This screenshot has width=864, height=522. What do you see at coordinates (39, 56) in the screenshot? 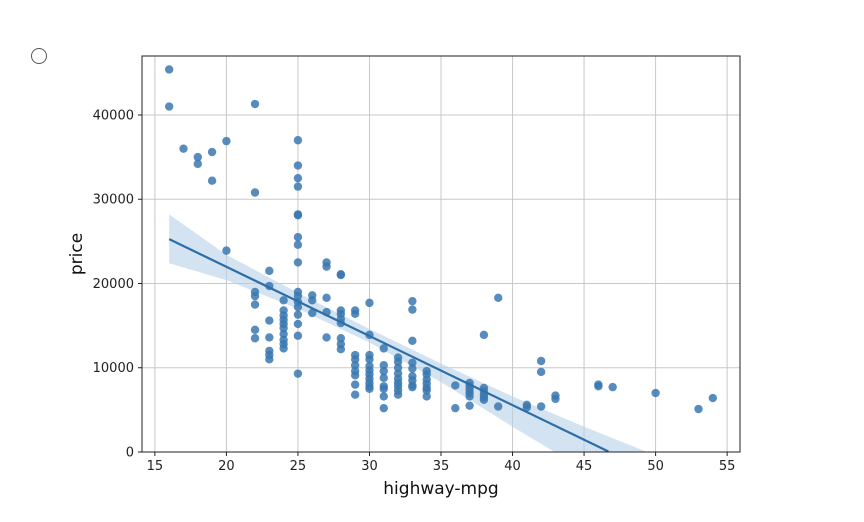
I see `radio-circle-icon` at bounding box center [39, 56].